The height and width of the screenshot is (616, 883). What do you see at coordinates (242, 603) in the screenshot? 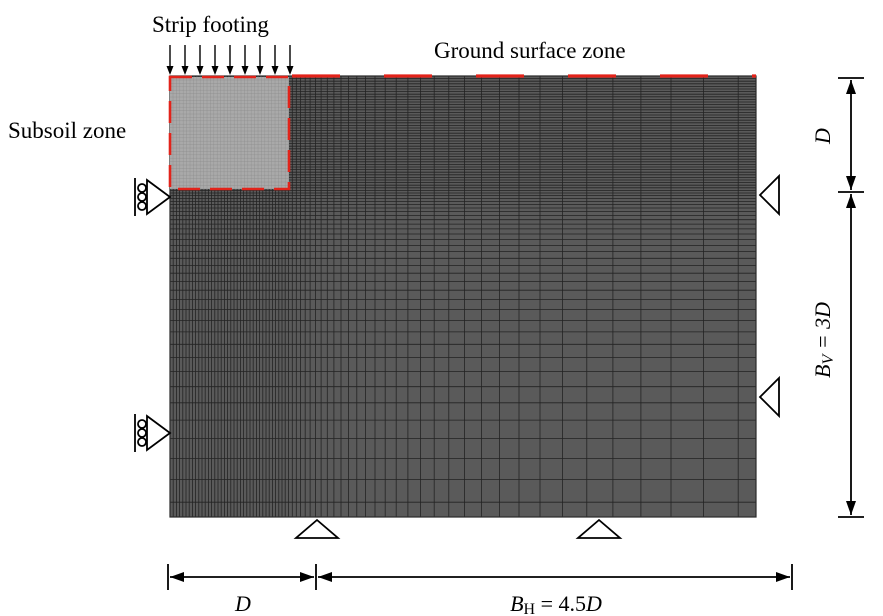
I see `horizontal-depth-label: D` at bounding box center [242, 603].